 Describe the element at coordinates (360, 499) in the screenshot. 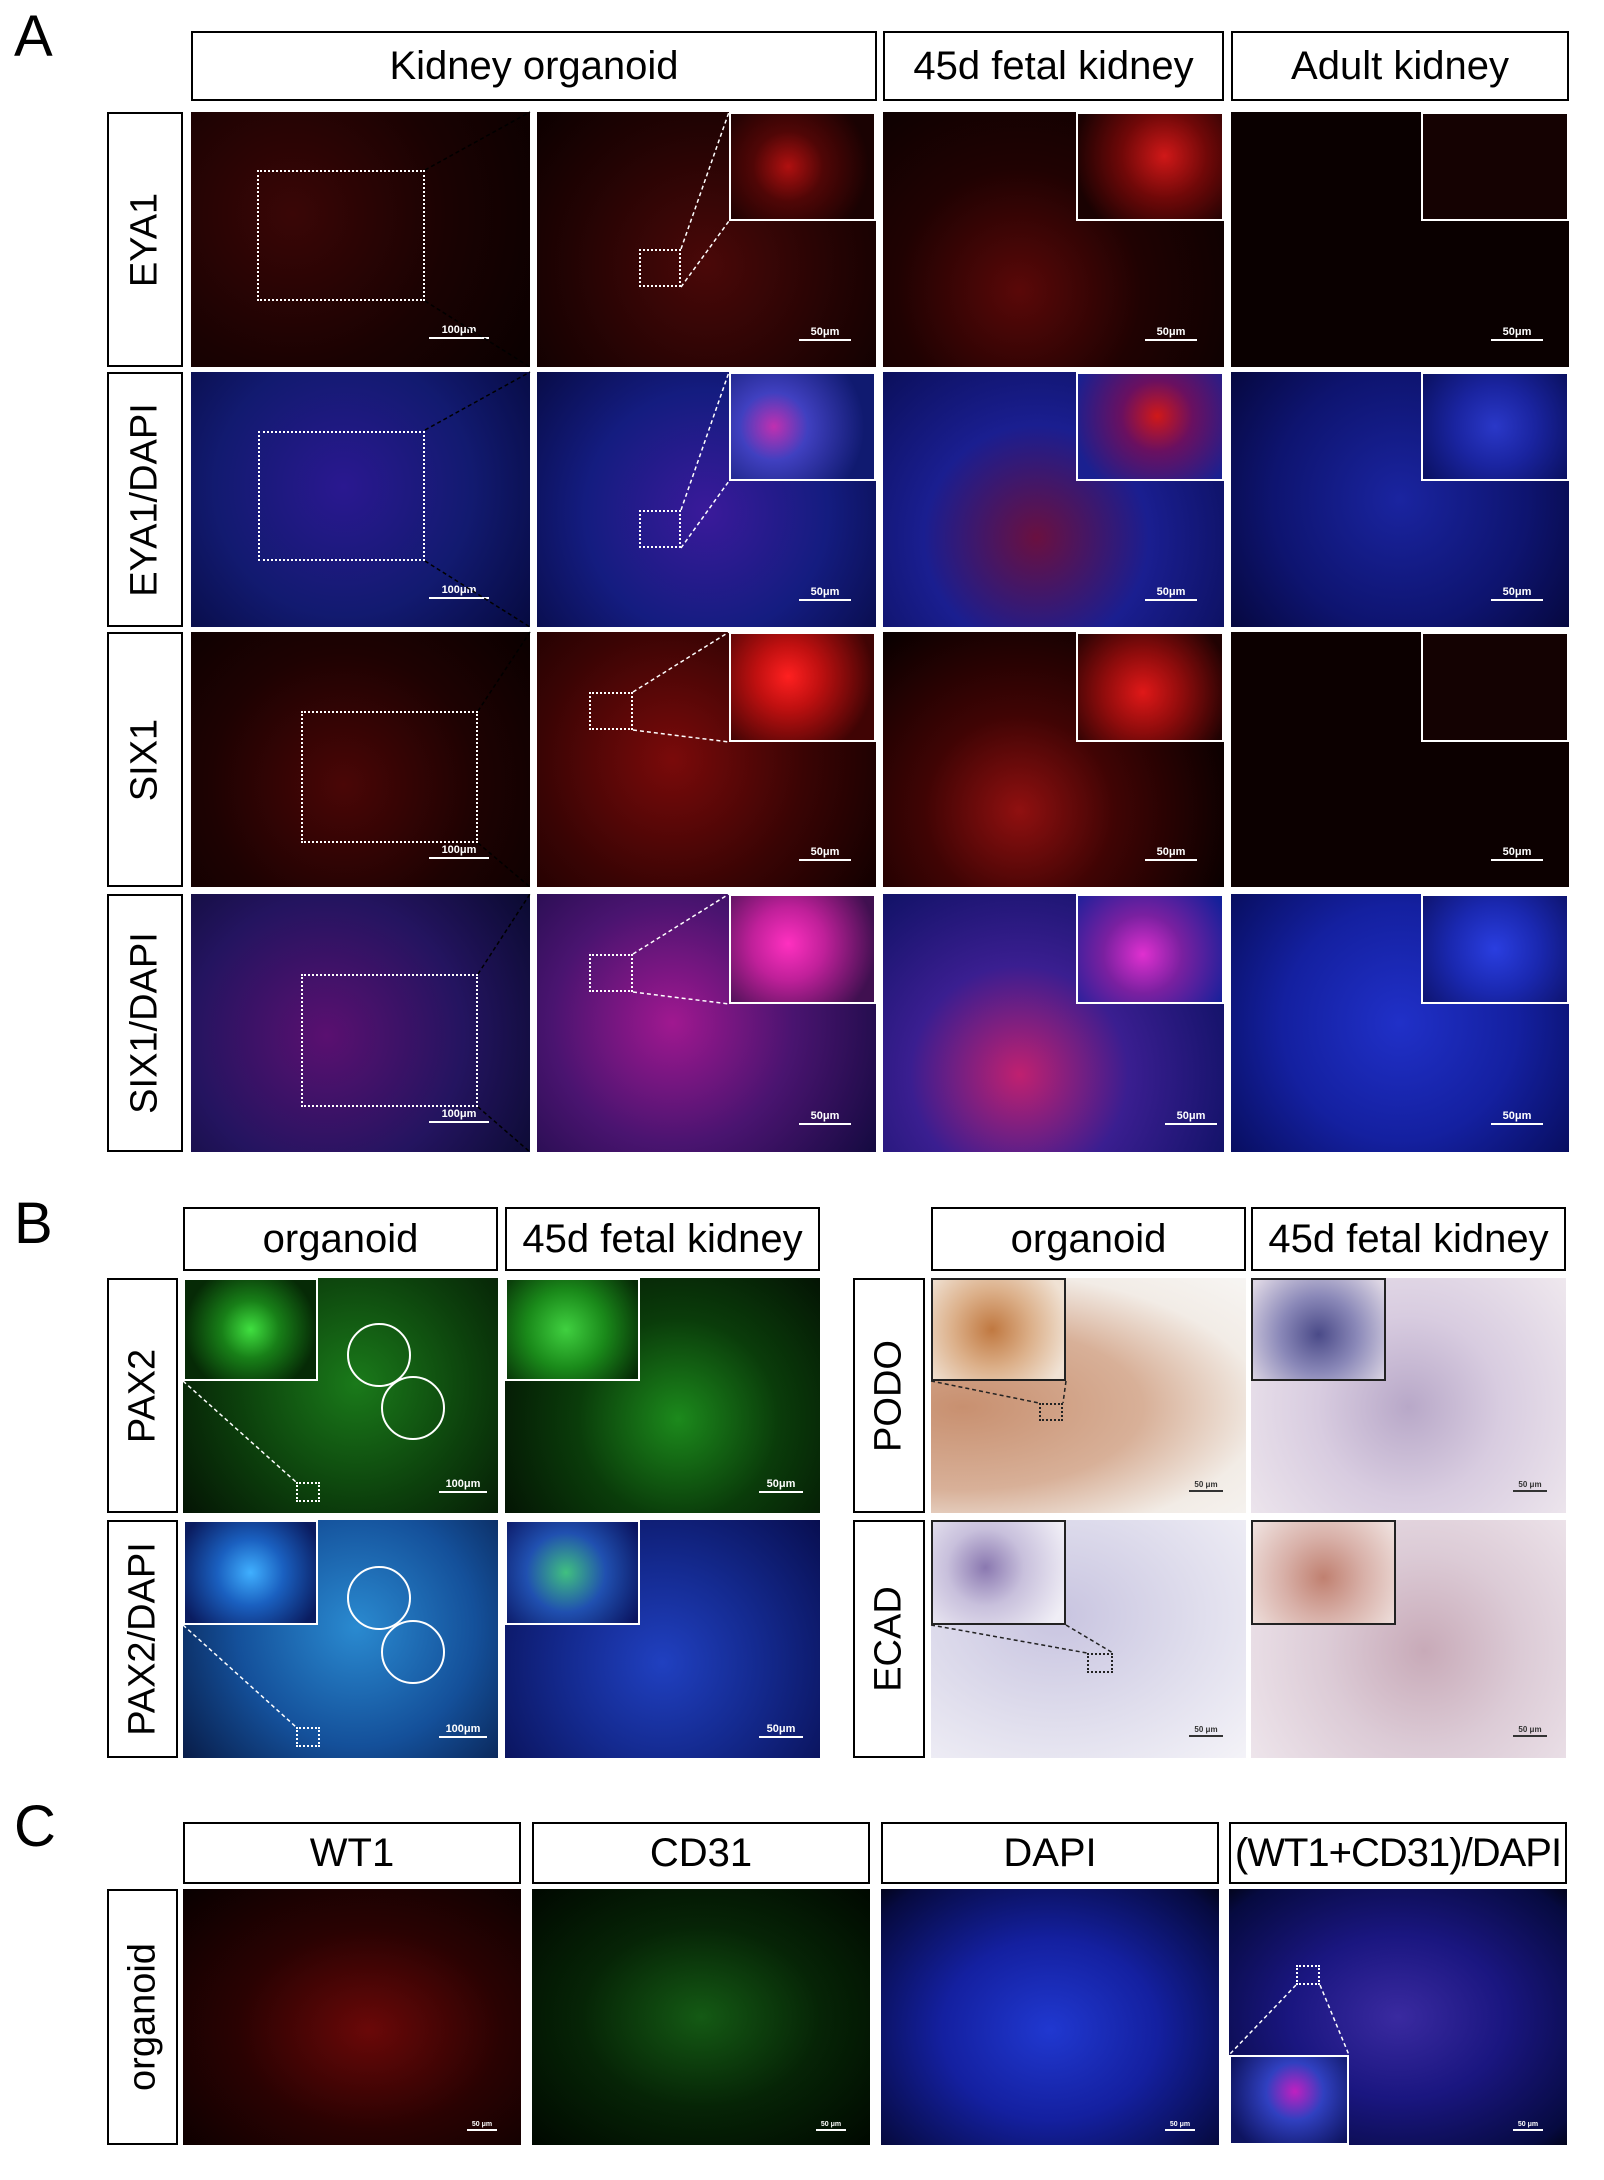

I see `micrograph-eya1-dapi-organoid-low: 100μm` at that location.